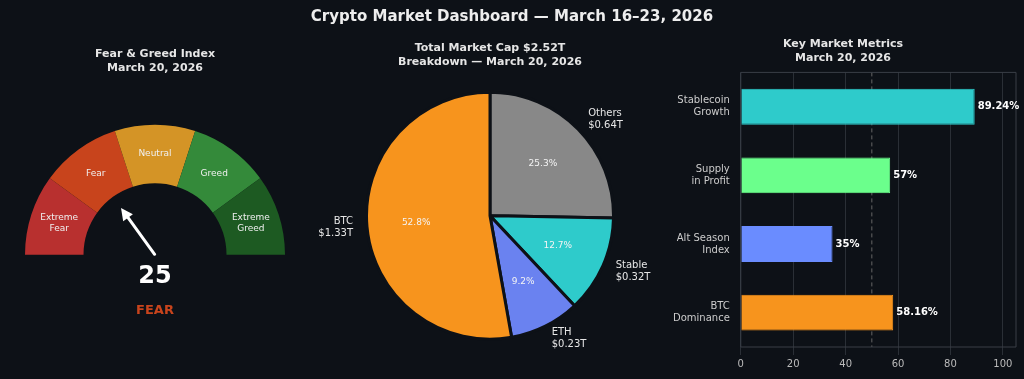 Image resolution: width=1024 pixels, height=379 pixels. What do you see at coordinates (214, 172) in the screenshot?
I see `slice-label: Greed` at bounding box center [214, 172].